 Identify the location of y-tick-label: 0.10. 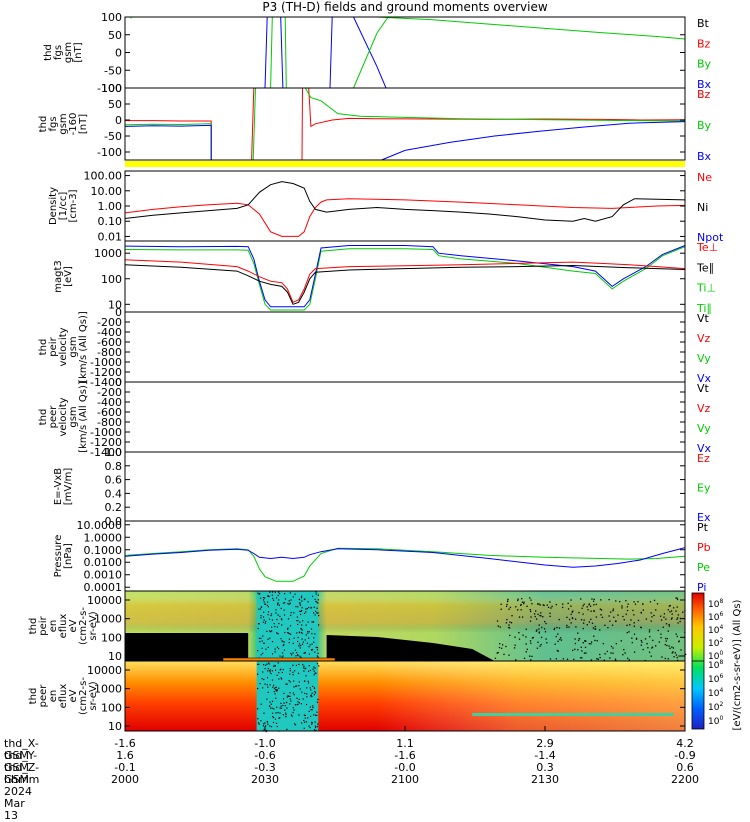
(110, 221).